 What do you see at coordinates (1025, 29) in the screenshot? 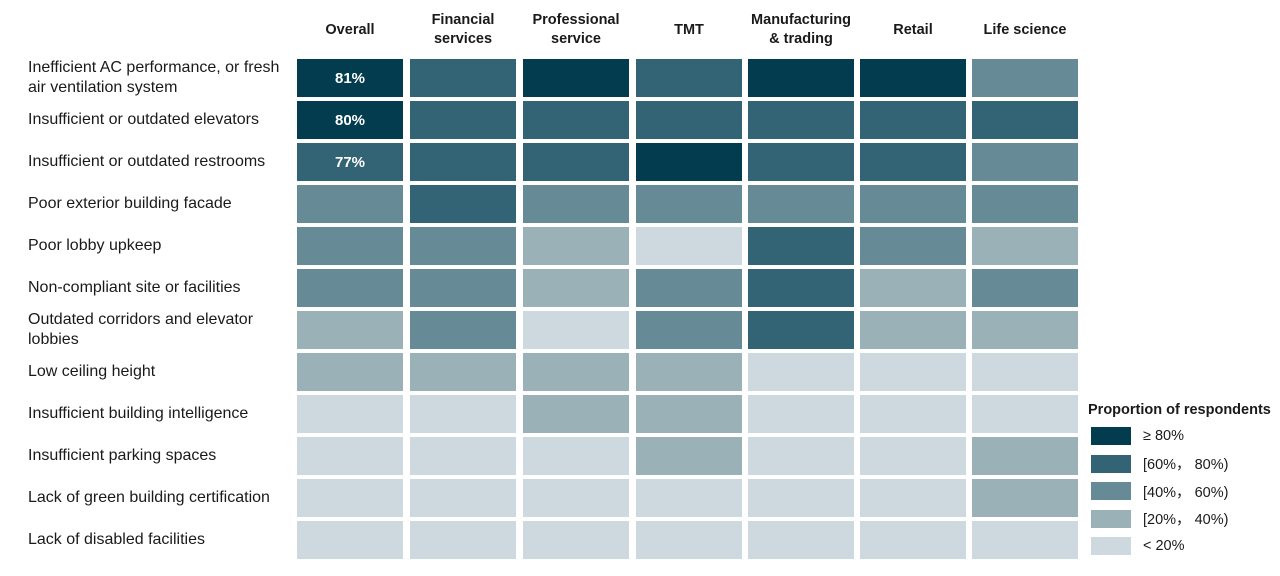
I see `column-header: Life science` at bounding box center [1025, 29].